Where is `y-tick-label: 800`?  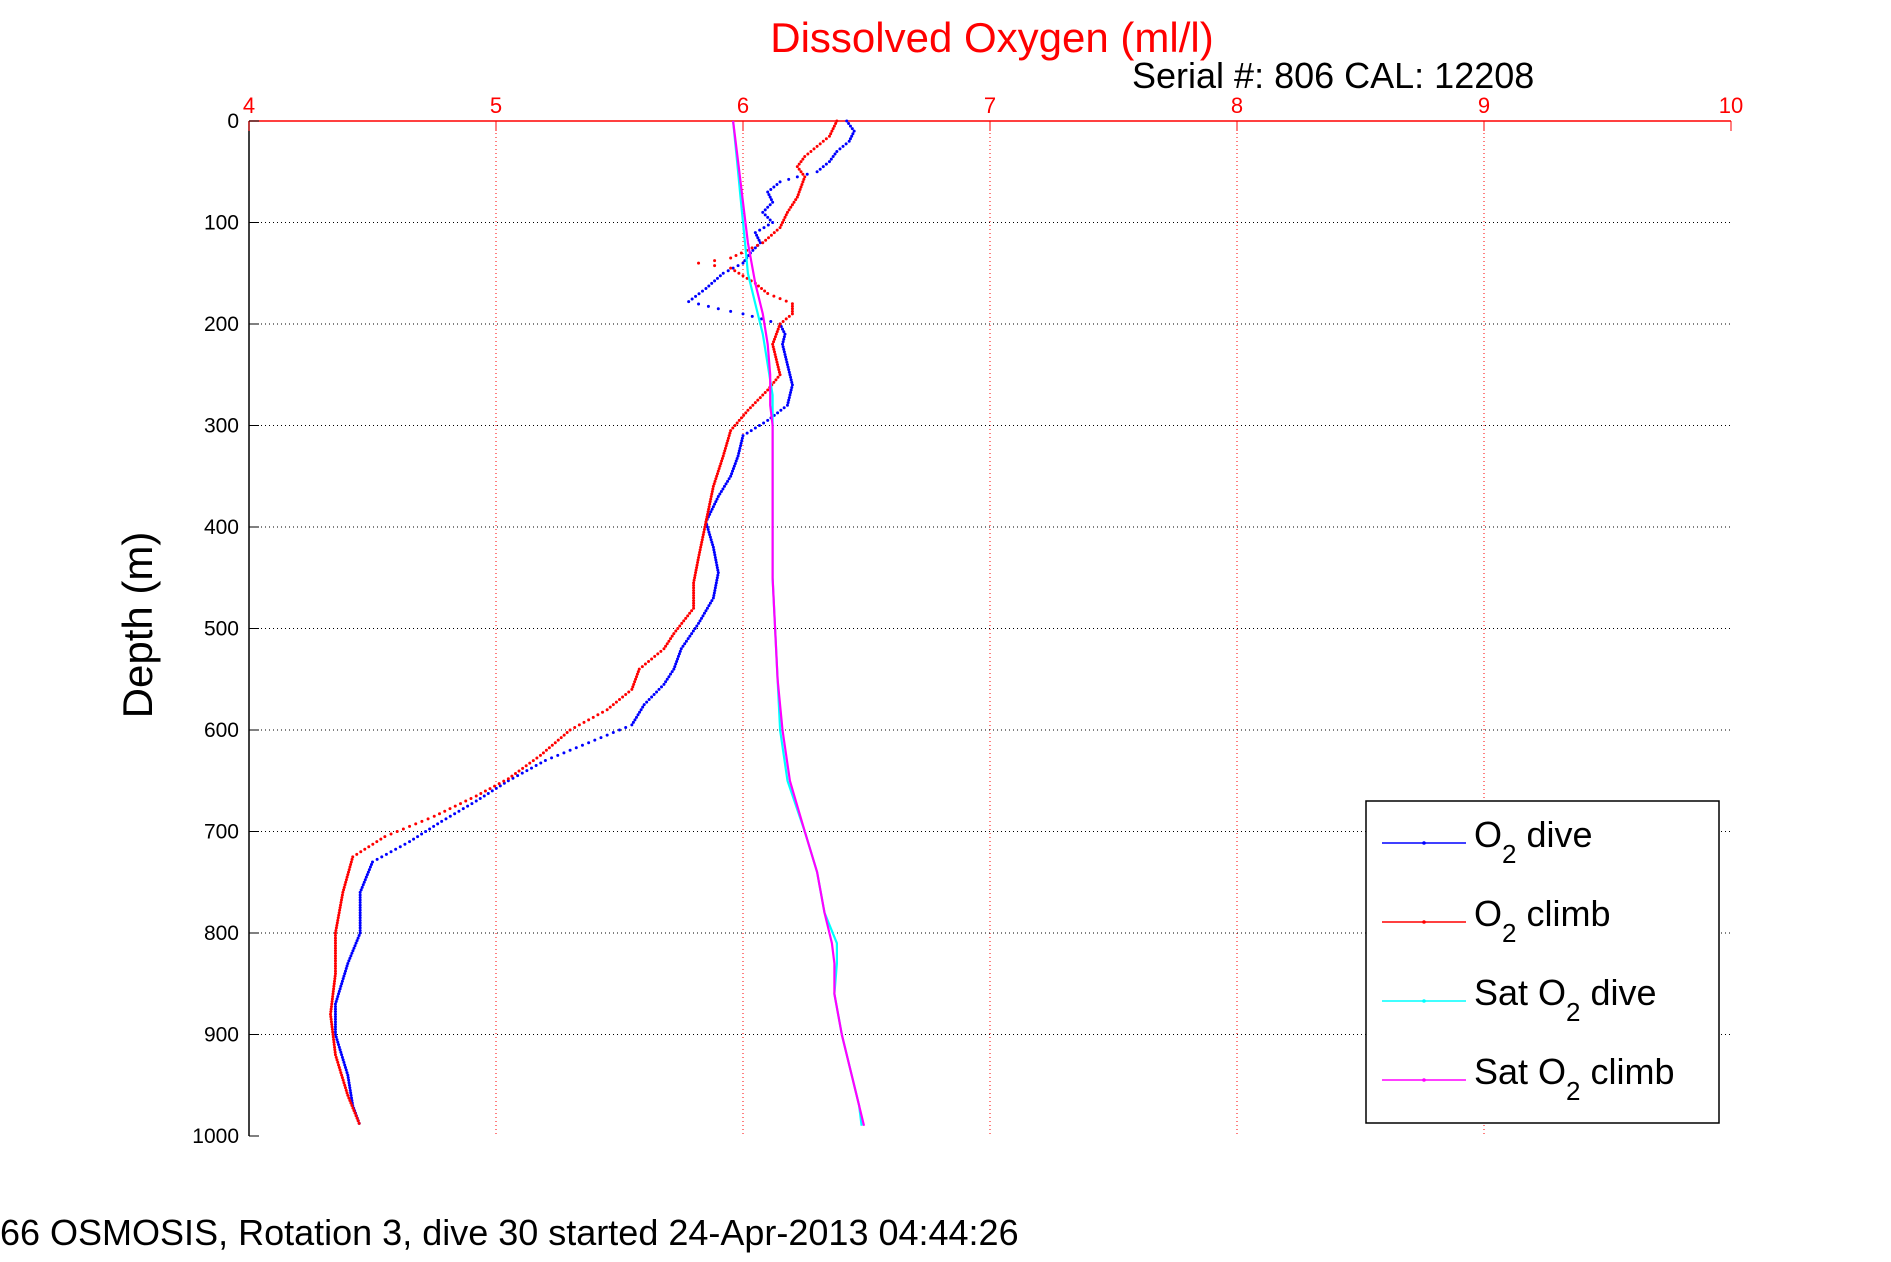 y-tick-label: 800 is located at coordinates (221, 933).